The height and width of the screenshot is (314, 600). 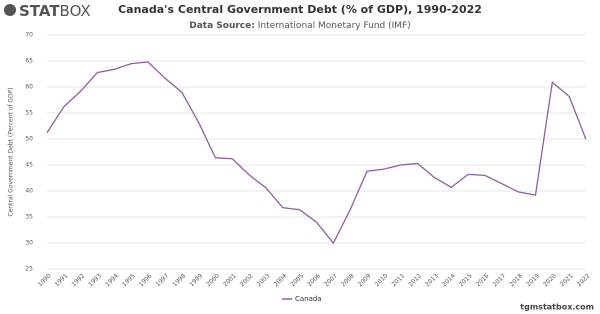 I want to click on x-tick-label: 1996, so click(x=146, y=280).